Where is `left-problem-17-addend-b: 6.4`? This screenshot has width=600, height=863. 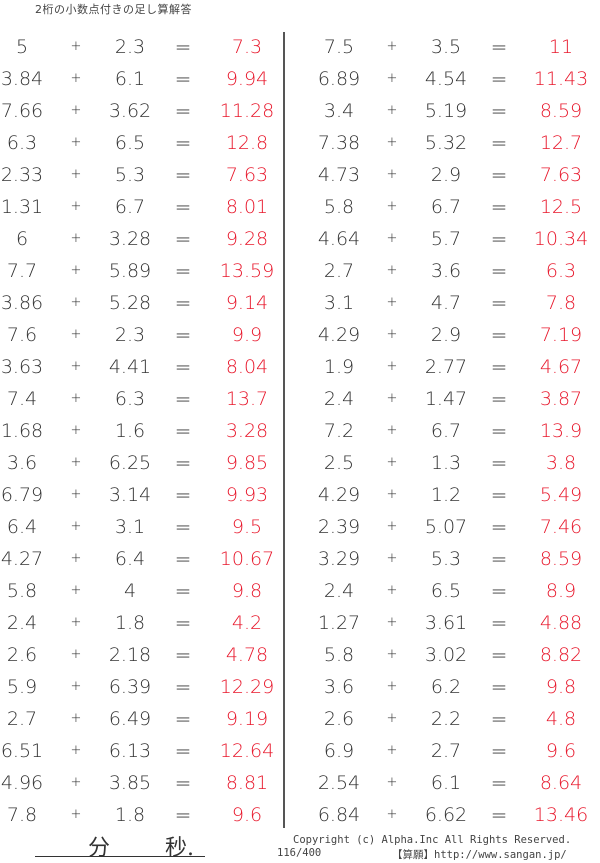 left-problem-17-addend-b: 6.4 is located at coordinates (130, 559).